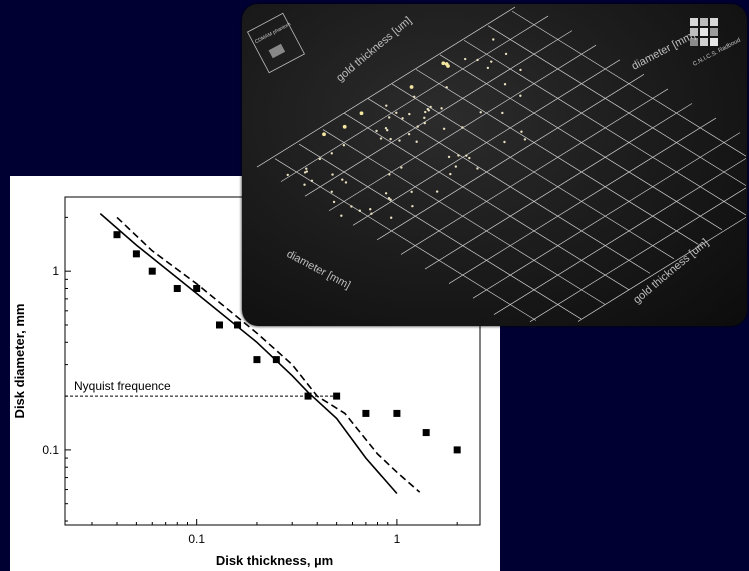 The image size is (749, 571). I want to click on phantom-logo, so click(704, 32).